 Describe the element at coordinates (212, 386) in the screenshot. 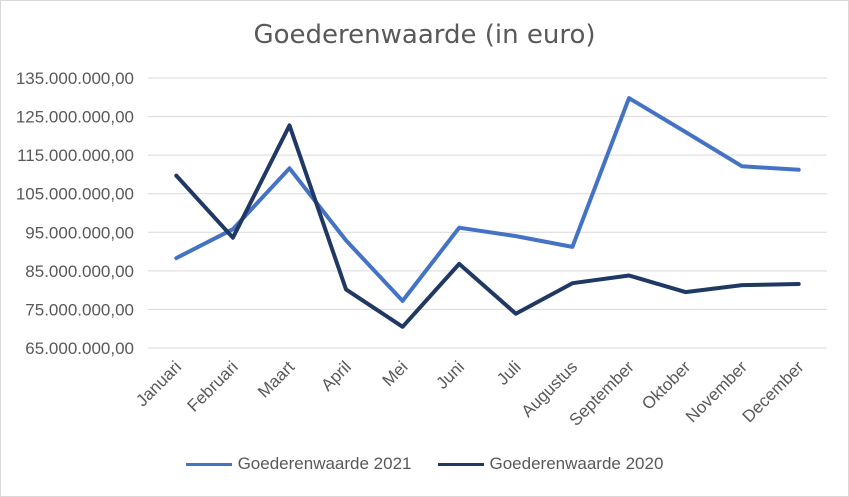

I see `x-tick-label: Februari` at that location.